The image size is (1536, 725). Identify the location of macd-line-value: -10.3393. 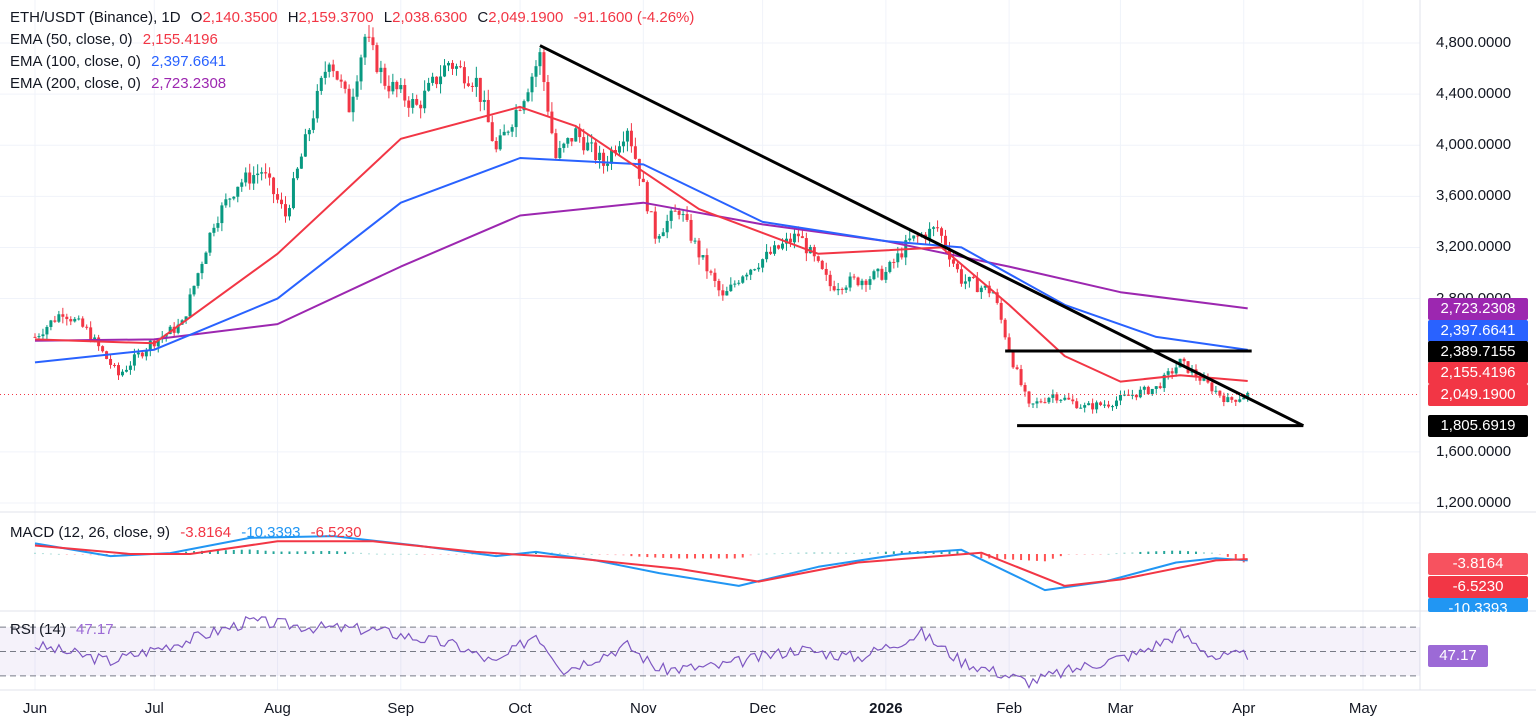
(271, 532).